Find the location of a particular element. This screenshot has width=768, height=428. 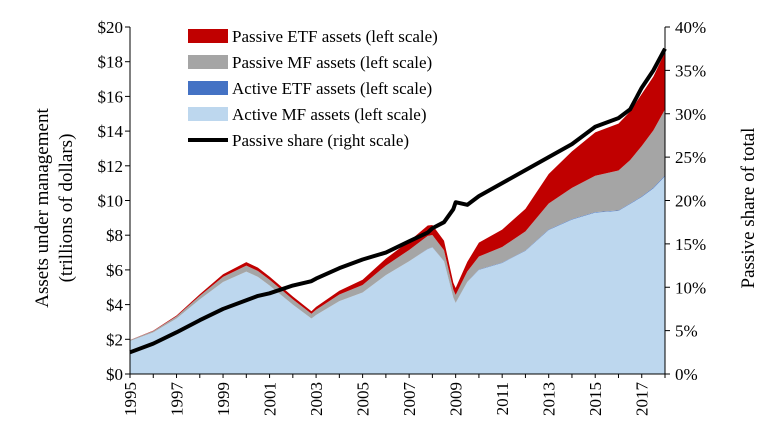

right-tick-label: 35% is located at coordinates (690, 70).